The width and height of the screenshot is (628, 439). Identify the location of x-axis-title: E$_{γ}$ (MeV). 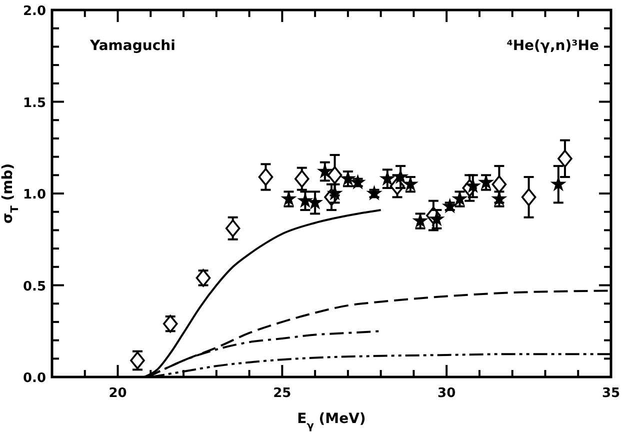
(331, 421).